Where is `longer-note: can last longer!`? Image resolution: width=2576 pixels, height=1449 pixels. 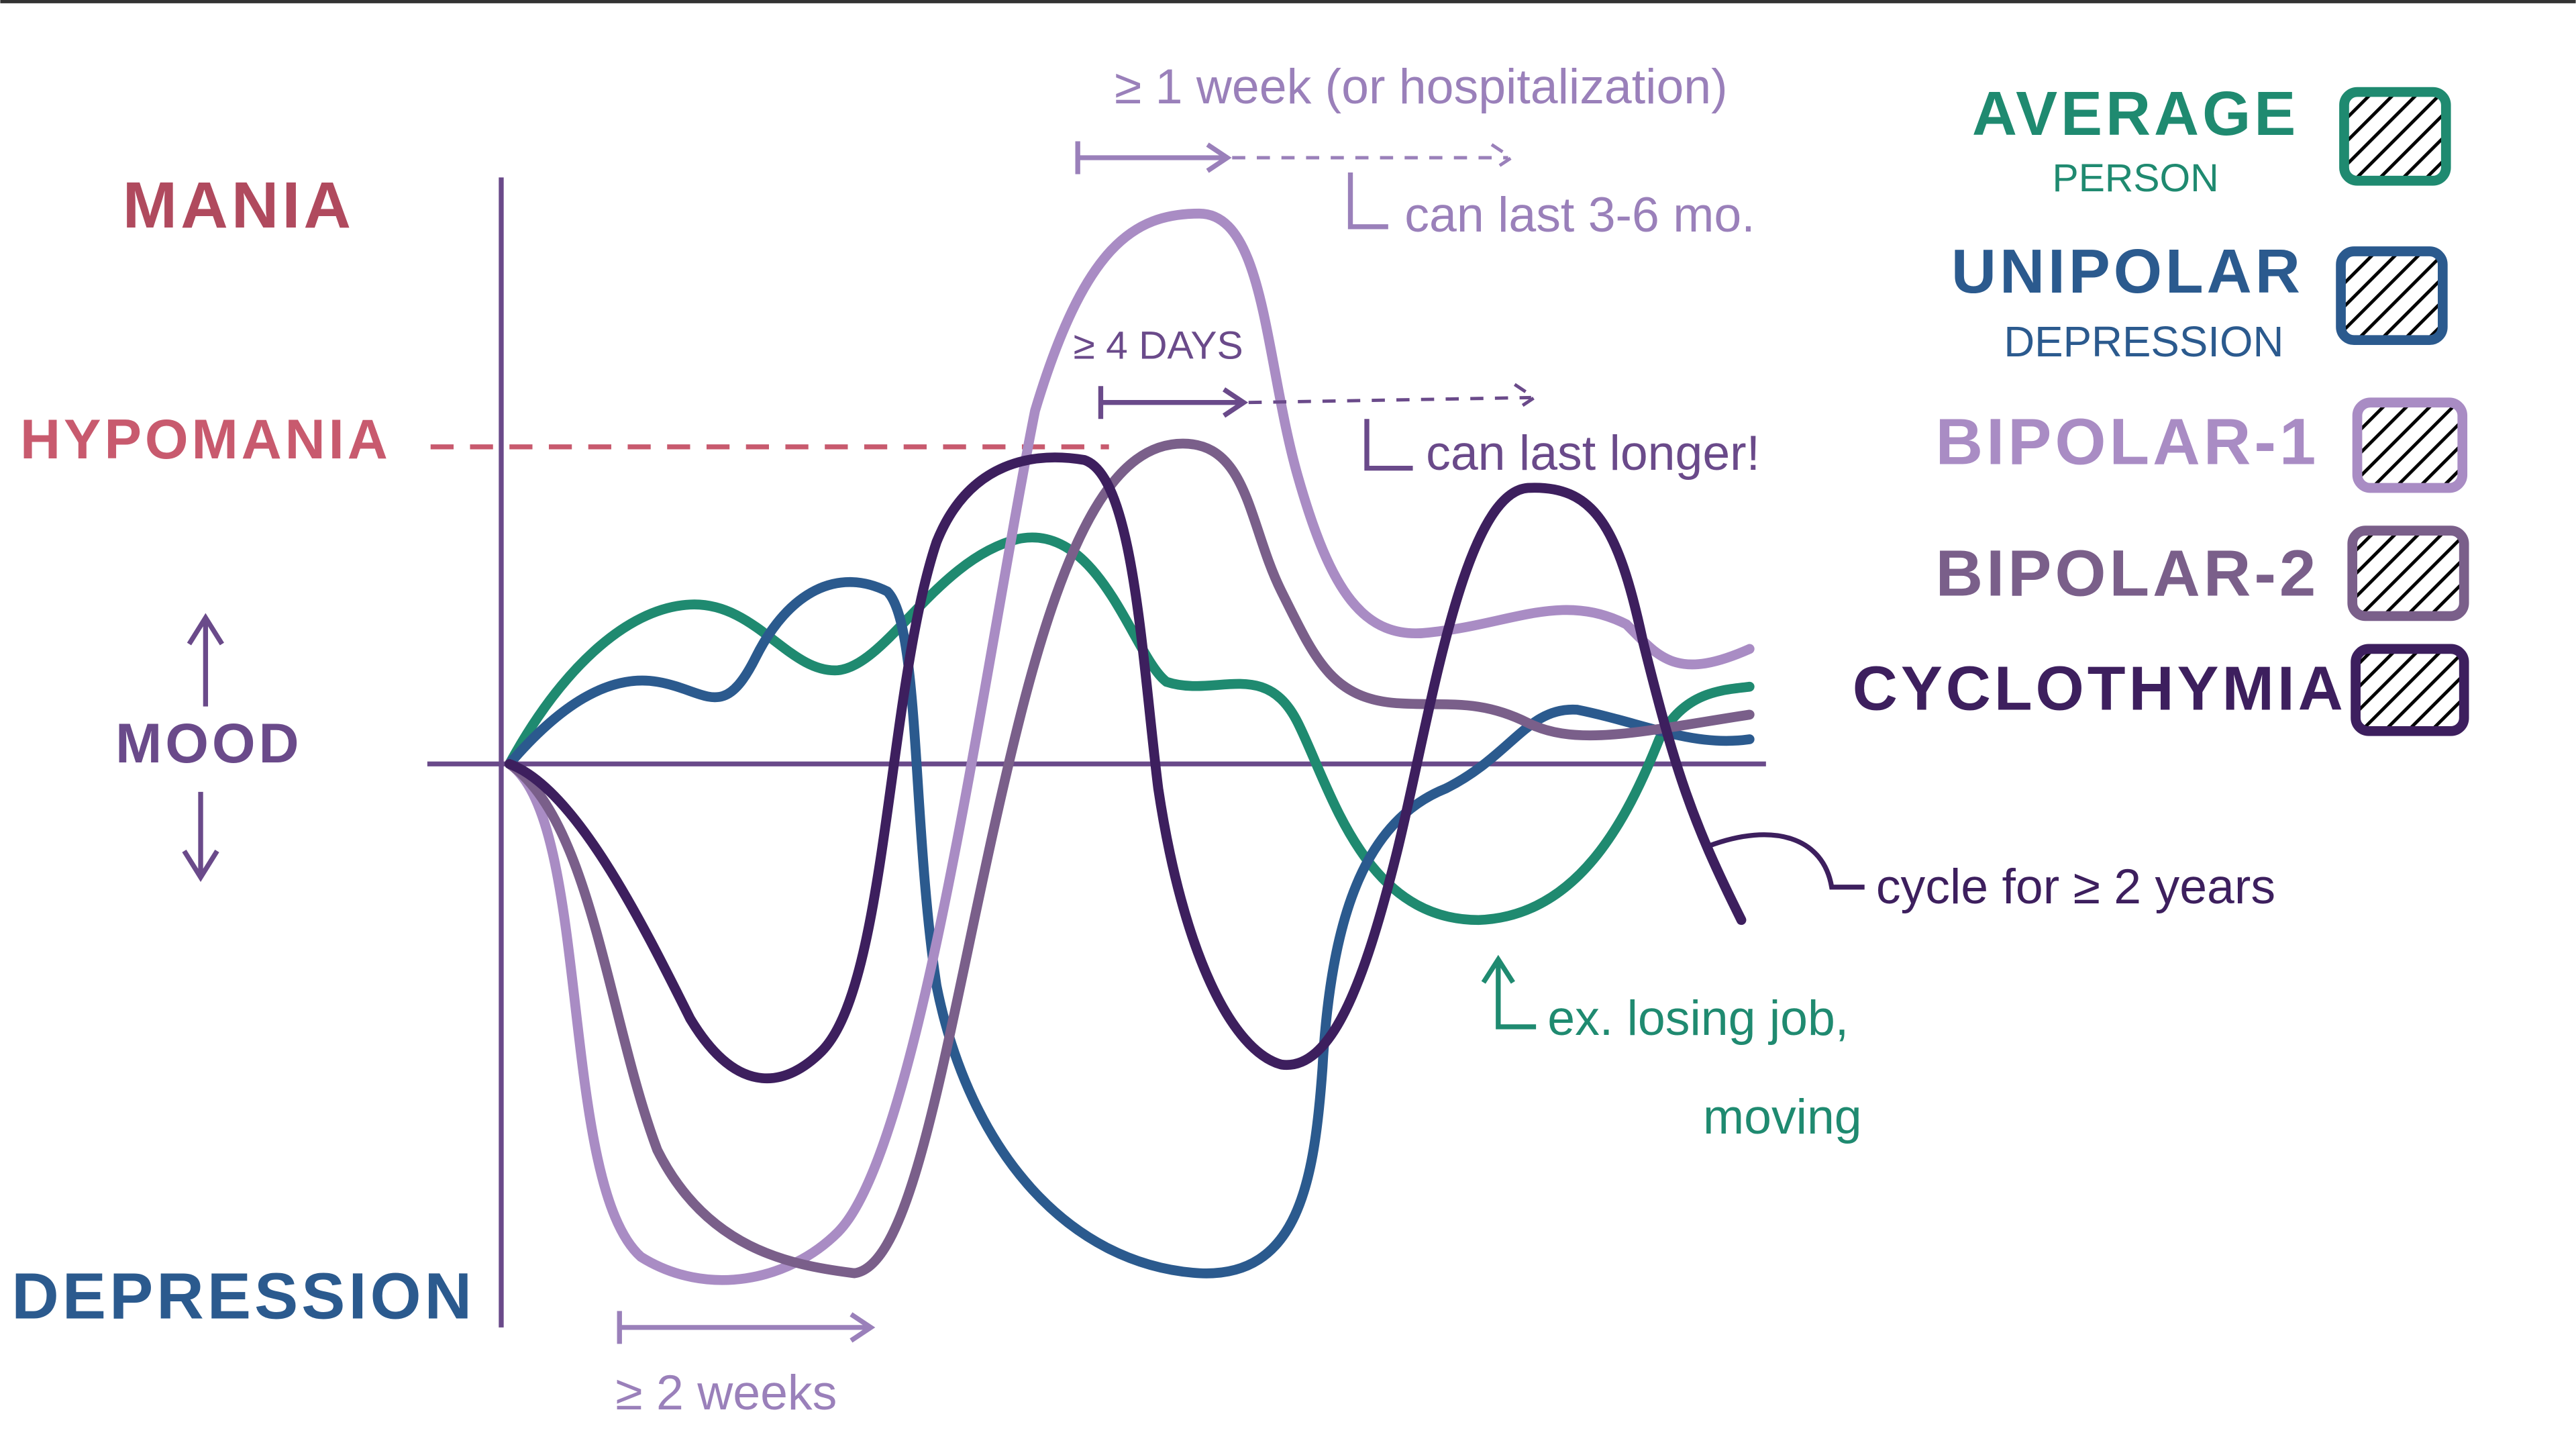
longer-note: can last longer! is located at coordinates (1593, 453).